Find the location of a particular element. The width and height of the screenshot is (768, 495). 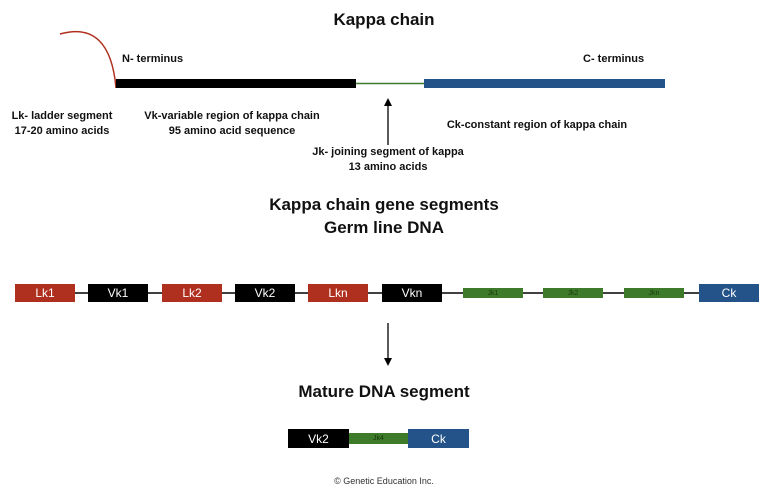

variable-bar is located at coordinates (236, 83).